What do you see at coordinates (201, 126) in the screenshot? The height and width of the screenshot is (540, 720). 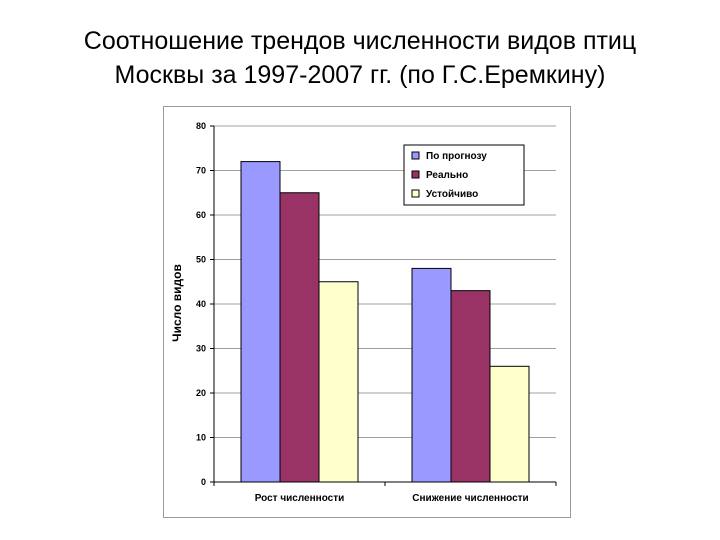 I see `y-tick-label-80: 80` at bounding box center [201, 126].